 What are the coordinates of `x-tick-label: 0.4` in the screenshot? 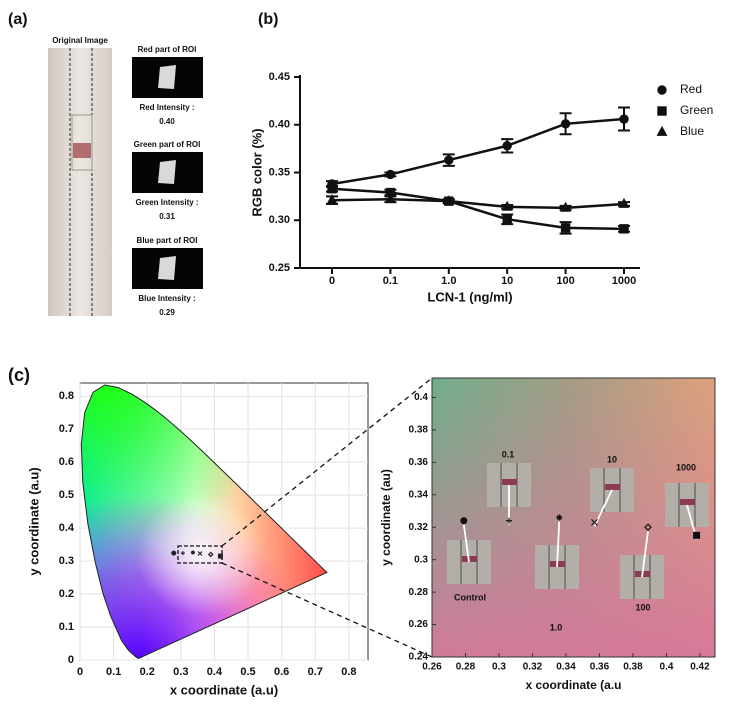 It's located at (215, 672).